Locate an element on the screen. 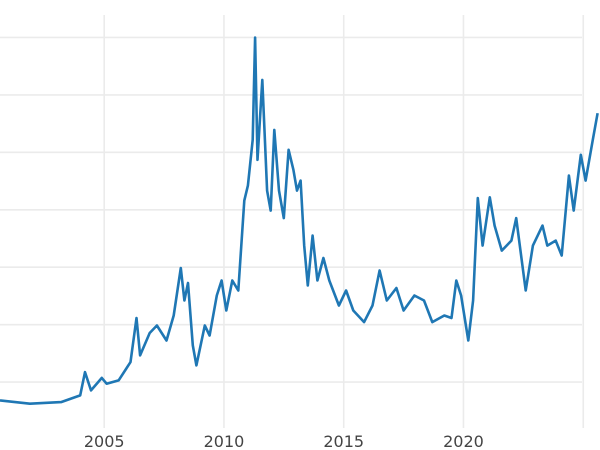  x-tick-label: 2015 is located at coordinates (343, 441).